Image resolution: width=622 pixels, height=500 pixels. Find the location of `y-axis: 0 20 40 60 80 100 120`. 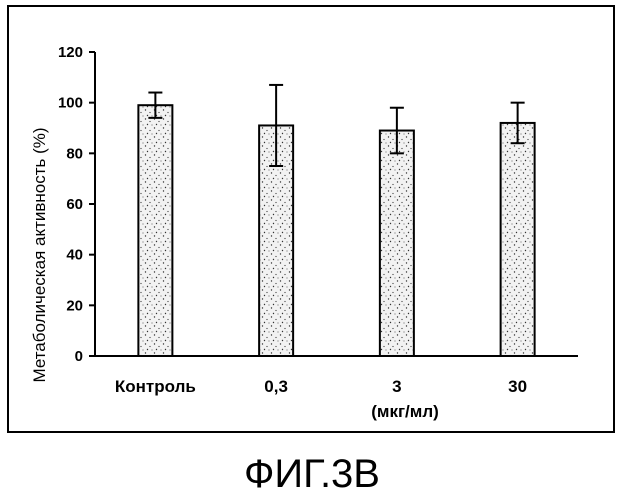

y-axis: 0 20 40 60 80 100 120 is located at coordinates (76, 204).